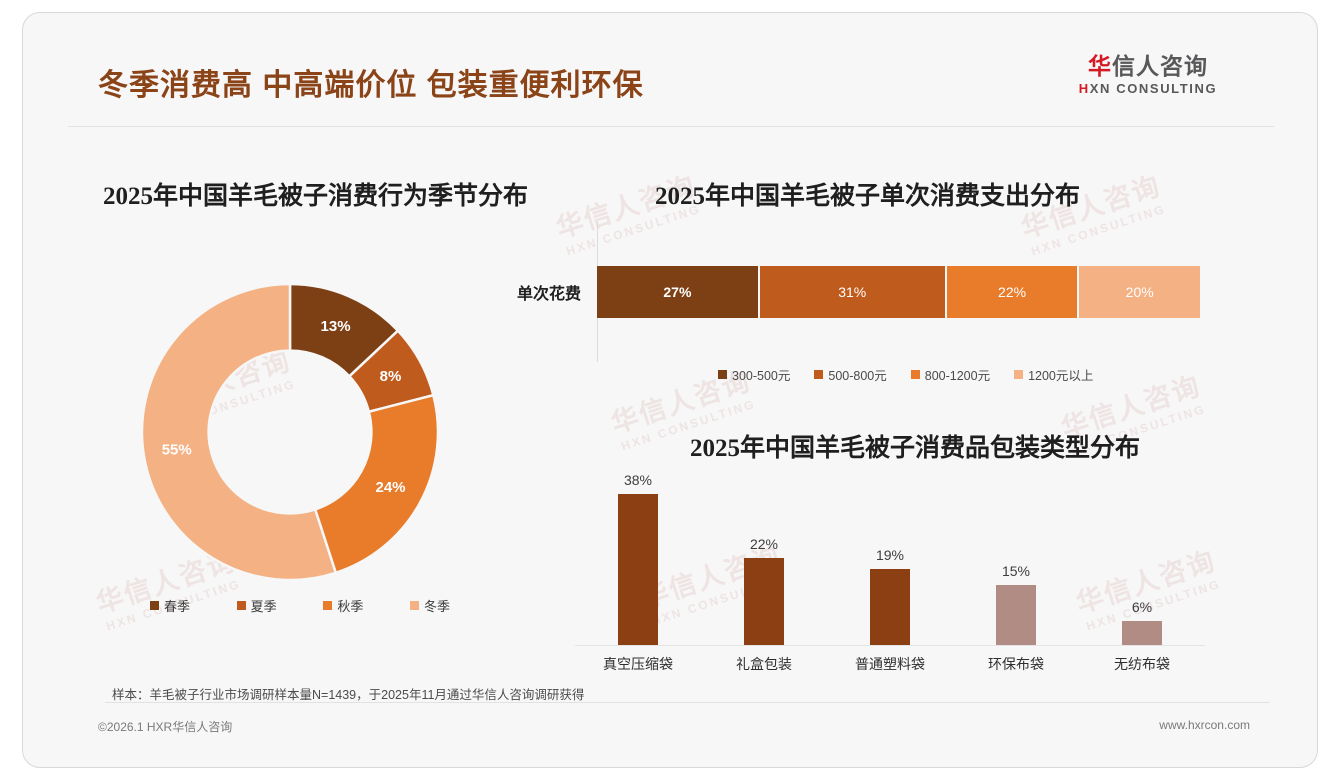 This screenshot has width=1340, height=780. I want to click on legend-label: 秋季, so click(350, 606).